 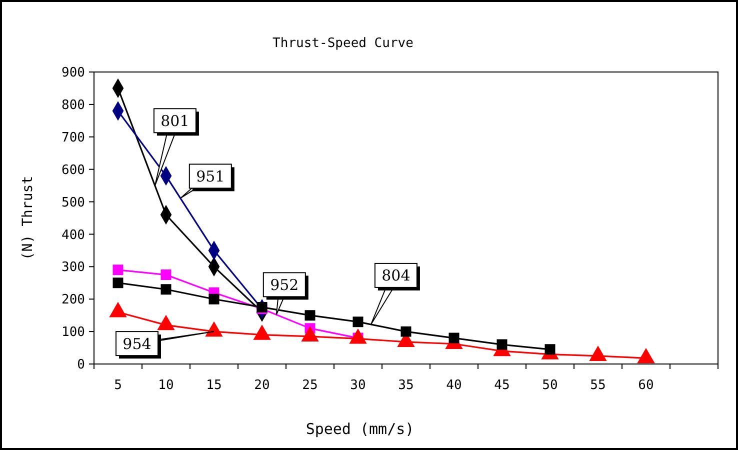 I want to click on chart-title: Thrust-Speed Curve, so click(x=343, y=43).